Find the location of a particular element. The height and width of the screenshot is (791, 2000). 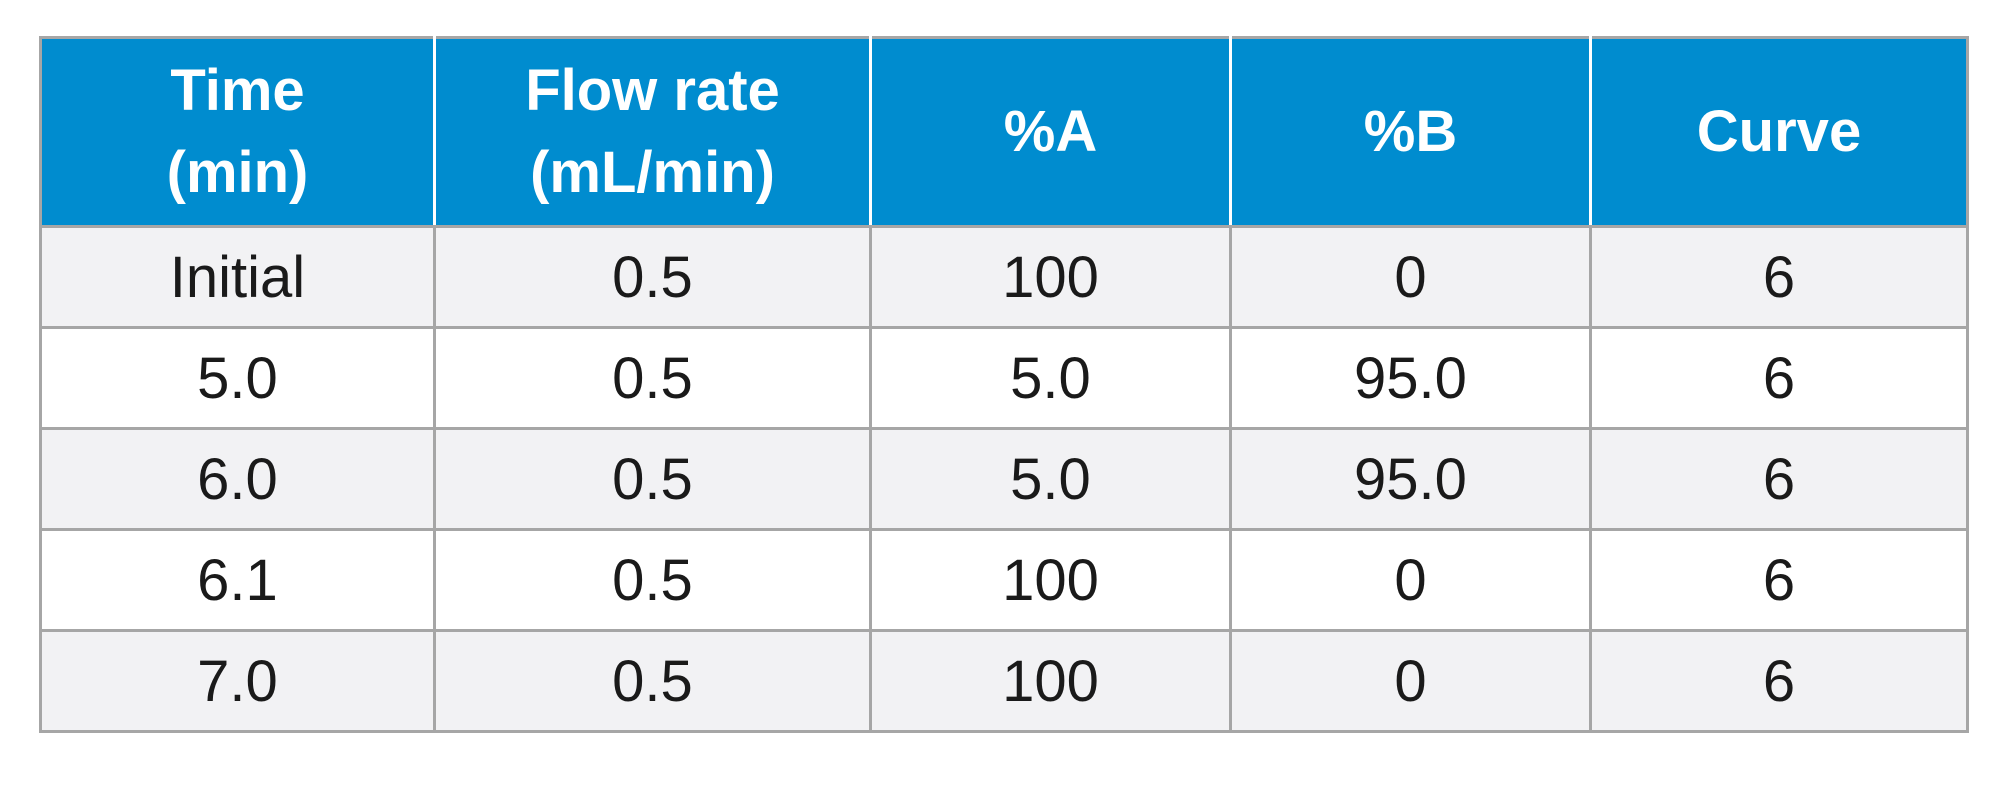

cell-time: 6.1 is located at coordinates (237, 580).